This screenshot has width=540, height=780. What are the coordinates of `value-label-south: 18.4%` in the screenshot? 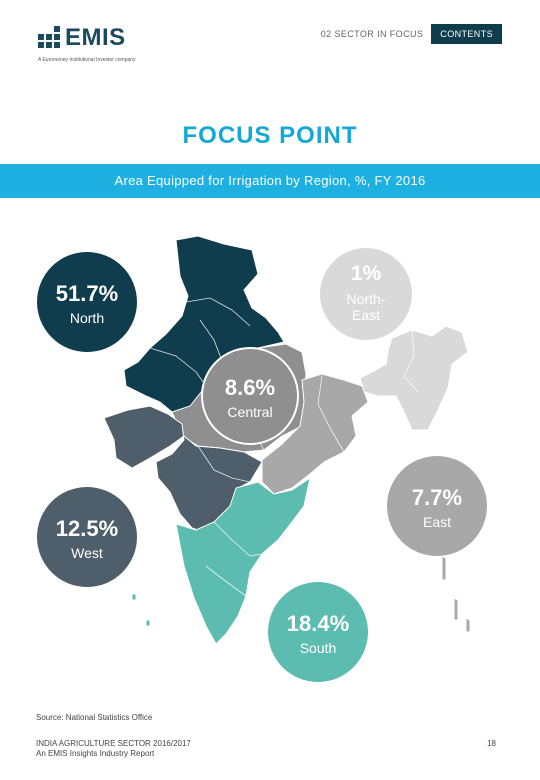 It's located at (318, 623).